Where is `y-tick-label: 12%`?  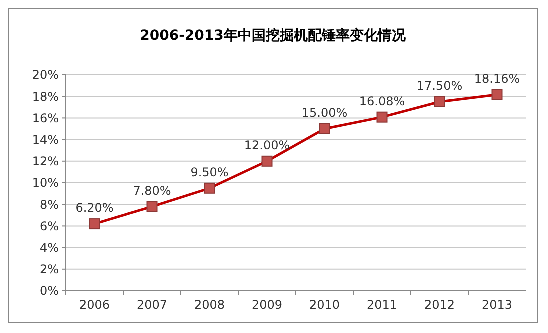 y-tick-label: 12% is located at coordinates (45, 161).